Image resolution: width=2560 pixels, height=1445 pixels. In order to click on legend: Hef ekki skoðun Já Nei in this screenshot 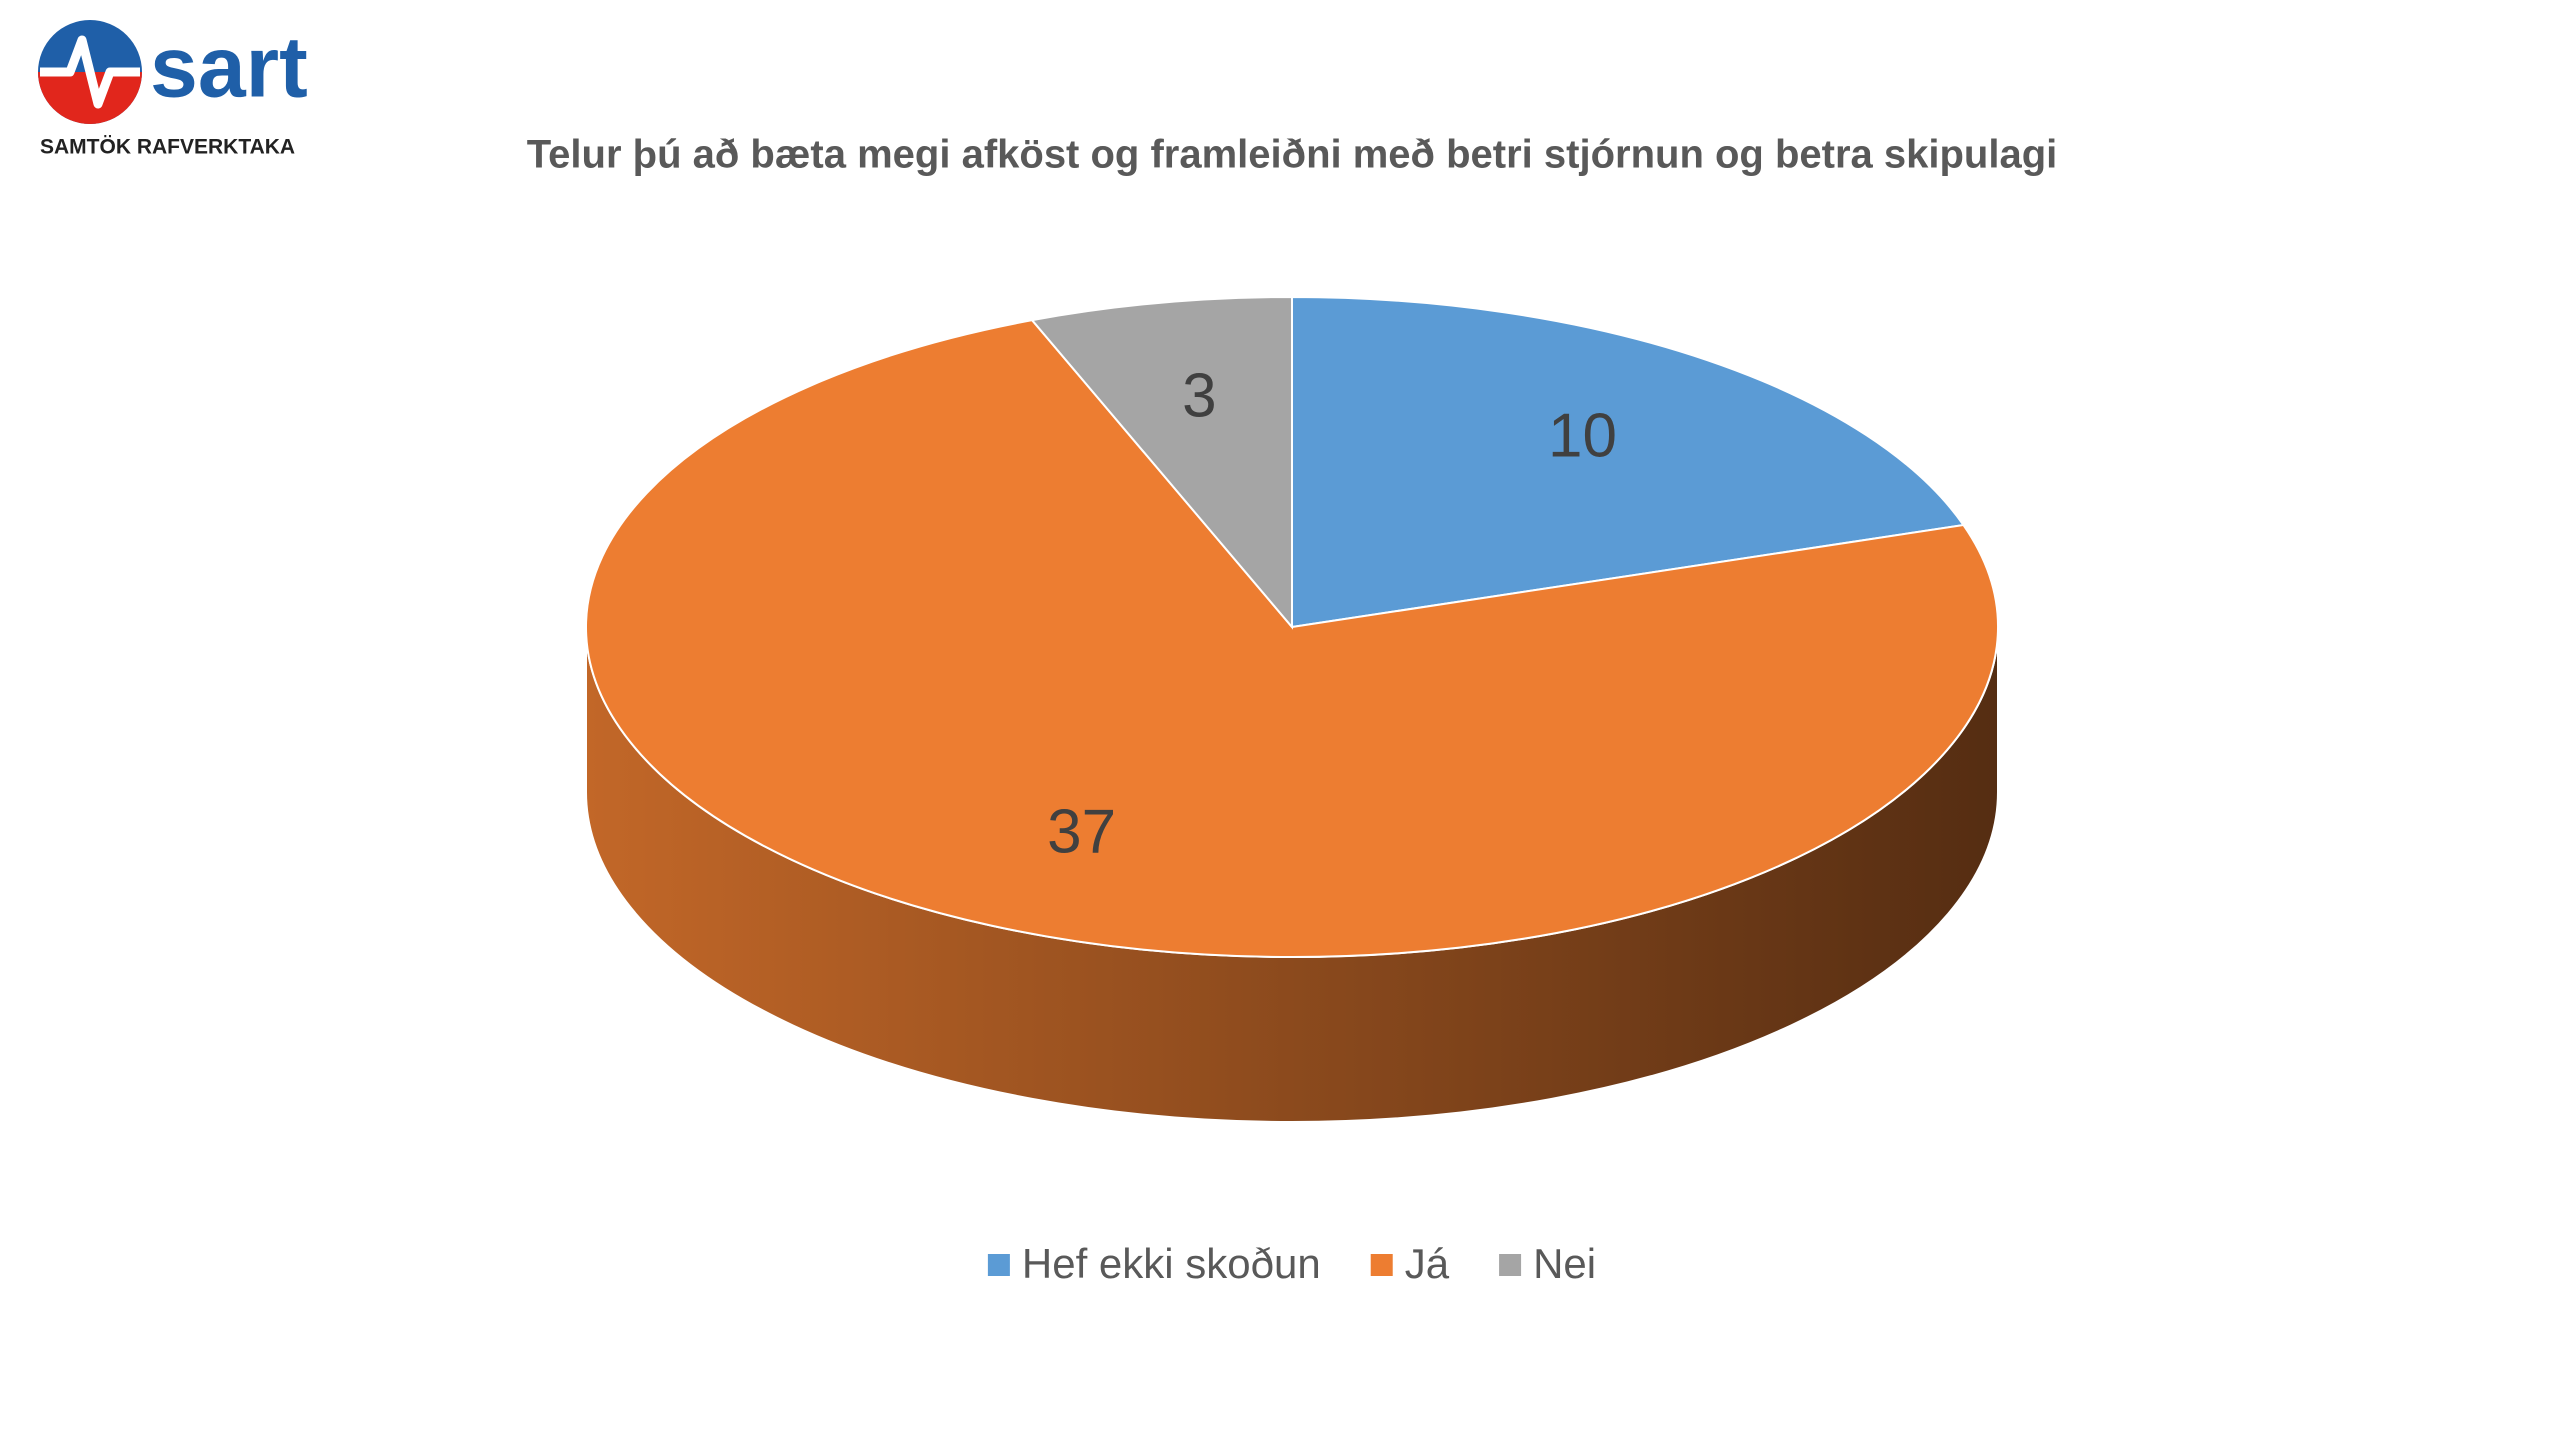, I will do `click(1291, 1263)`.